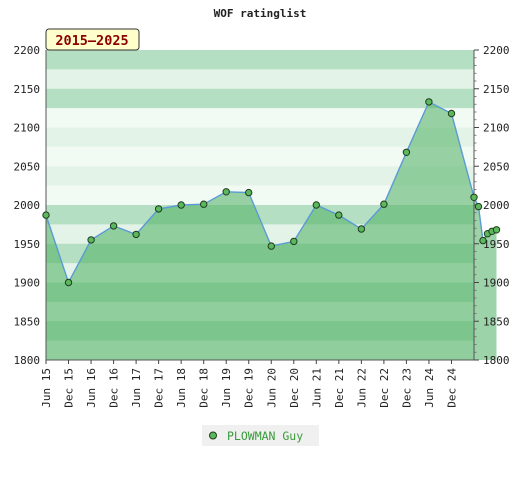  Describe the element at coordinates (181, 388) in the screenshot. I see `x-tick-label: Jun 18` at that location.